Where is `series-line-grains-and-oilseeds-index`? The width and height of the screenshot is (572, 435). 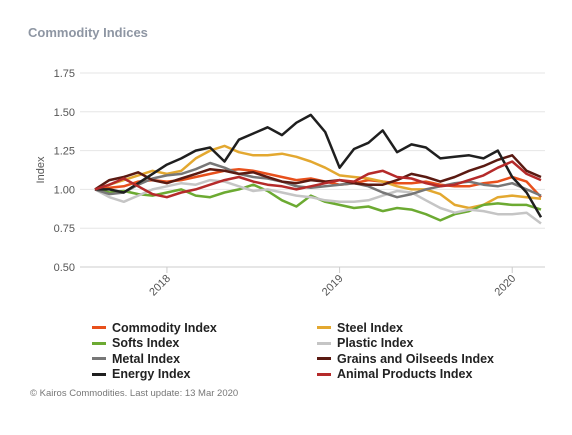
series-line-grains-and-oilseeds-index is located at coordinates (318, 172).